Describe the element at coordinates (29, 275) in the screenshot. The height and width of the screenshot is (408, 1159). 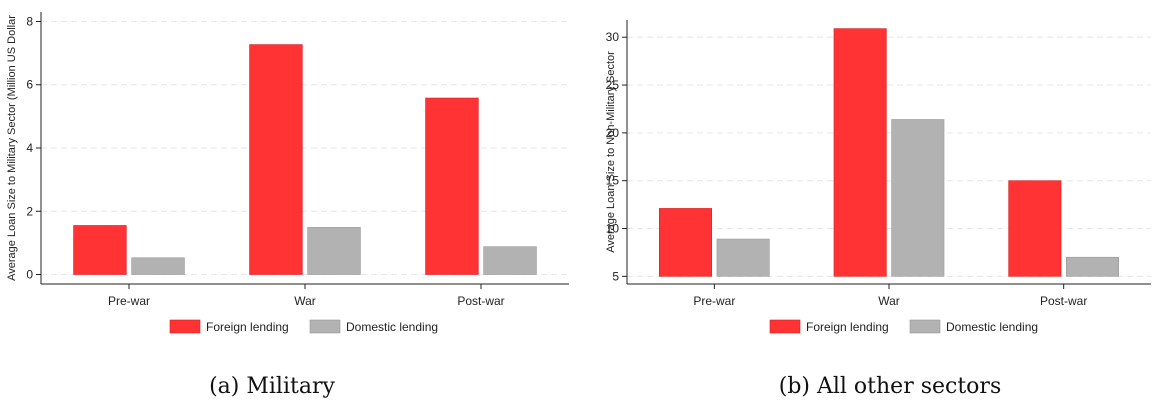
I see `y-tick-label: 0` at that location.